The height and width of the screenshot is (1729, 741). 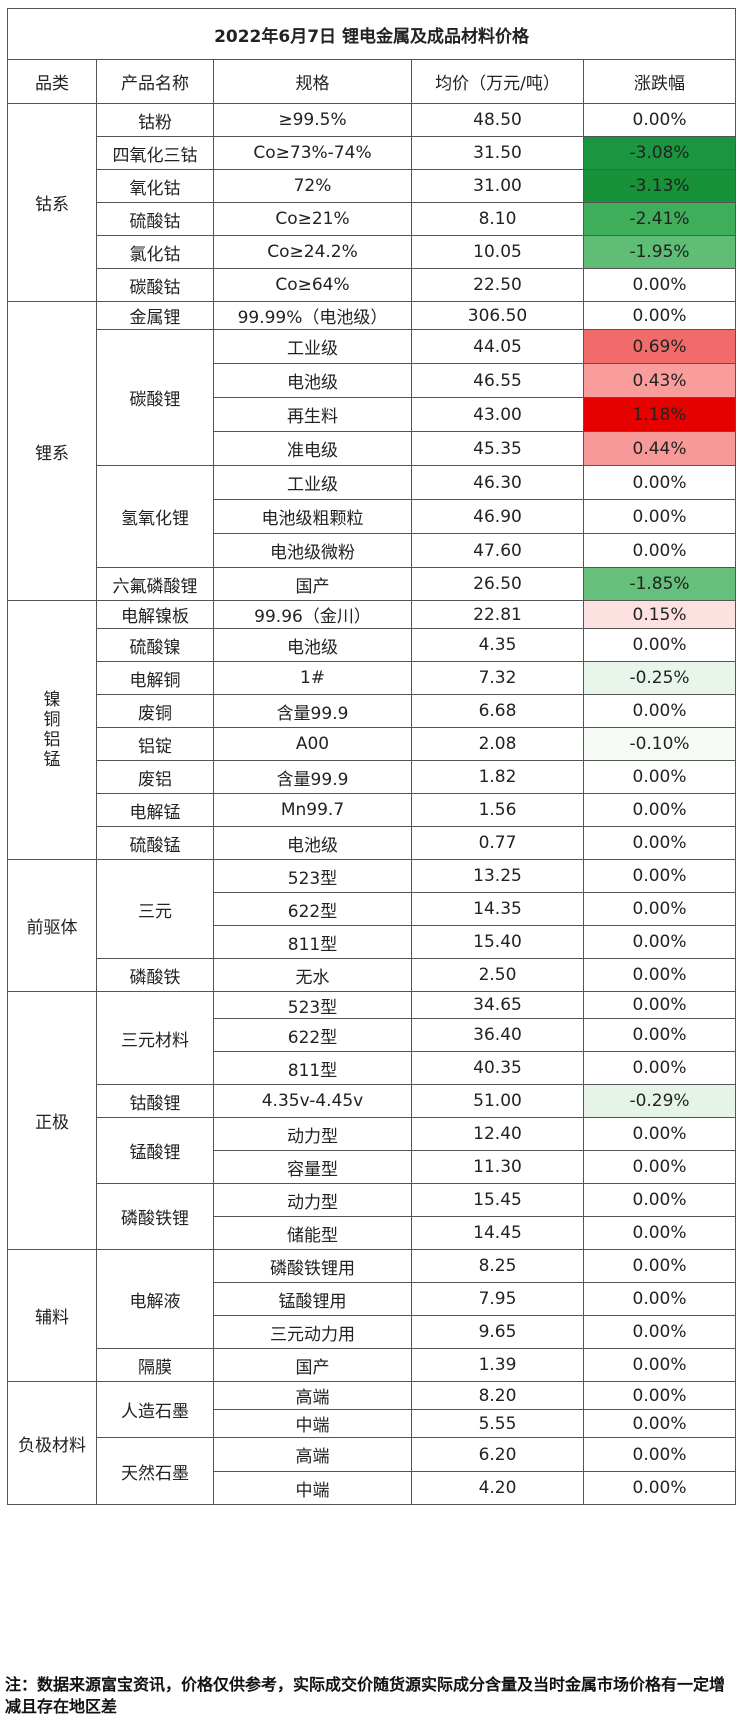 What do you see at coordinates (312, 186) in the screenshot?
I see `spec-cell: 72%` at bounding box center [312, 186].